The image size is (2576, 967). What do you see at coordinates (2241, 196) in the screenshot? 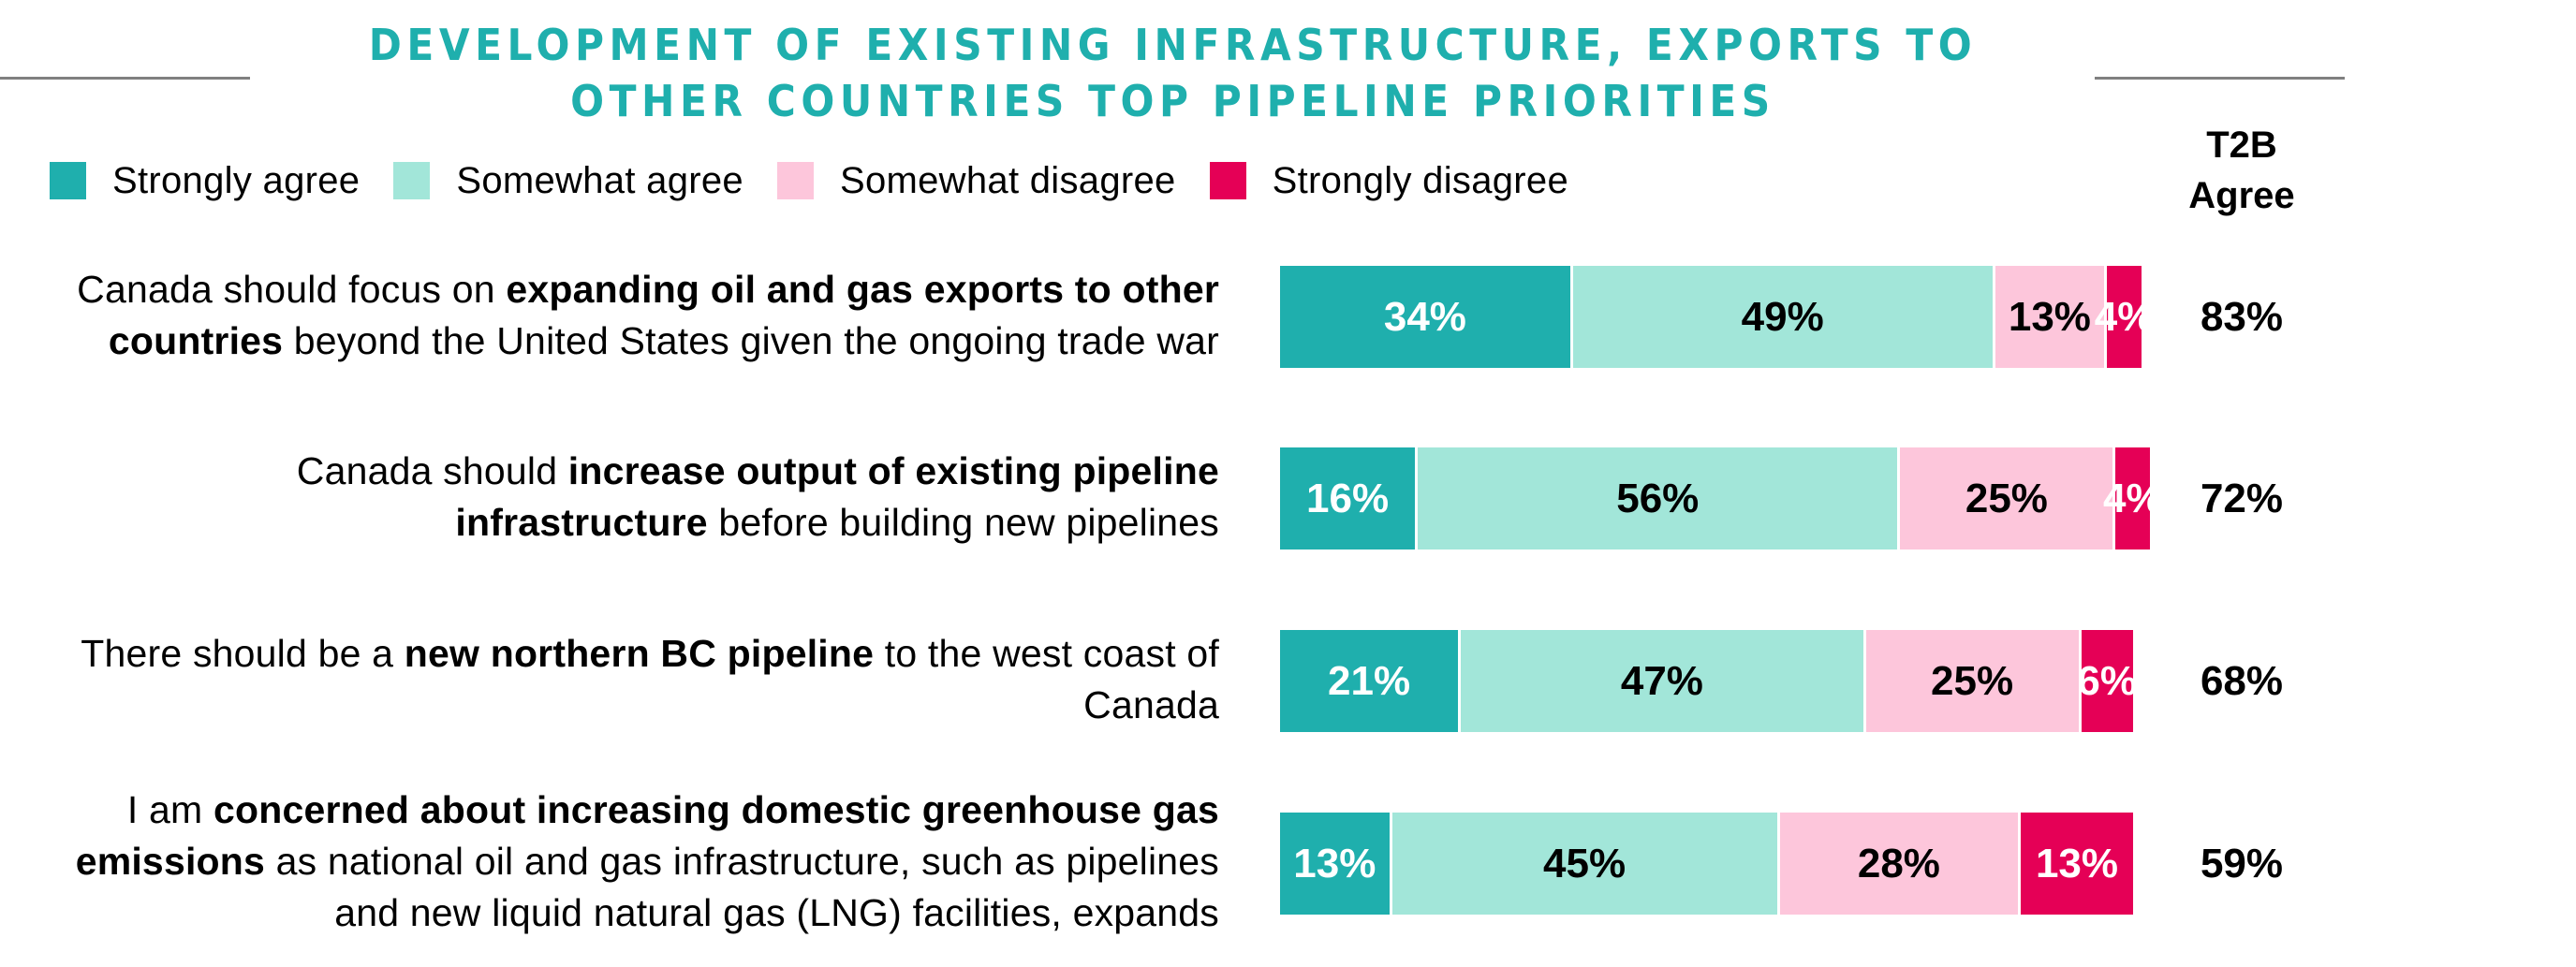
I see `t2b-header-line-2: Agree` at bounding box center [2241, 196].